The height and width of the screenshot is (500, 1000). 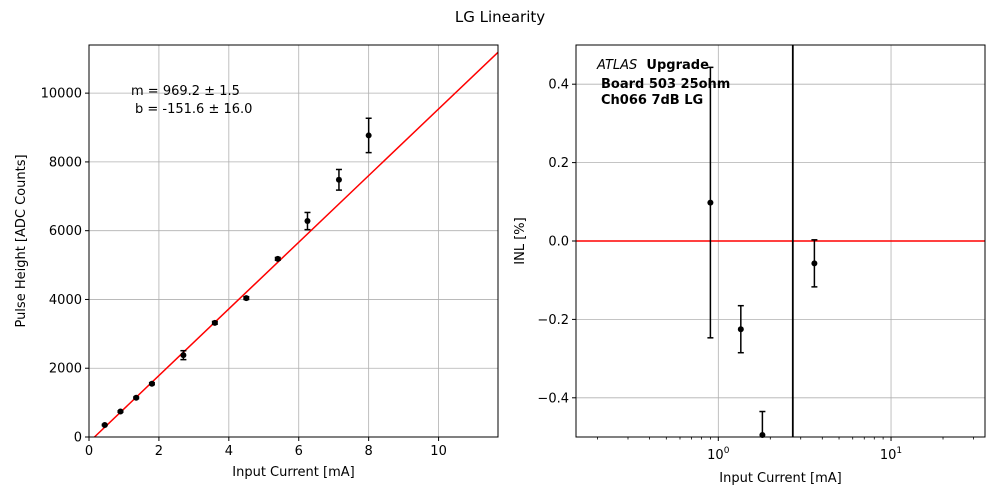 I want to click on left-y-axis-label: Pulse Height [ADC Counts], so click(x=21, y=240).